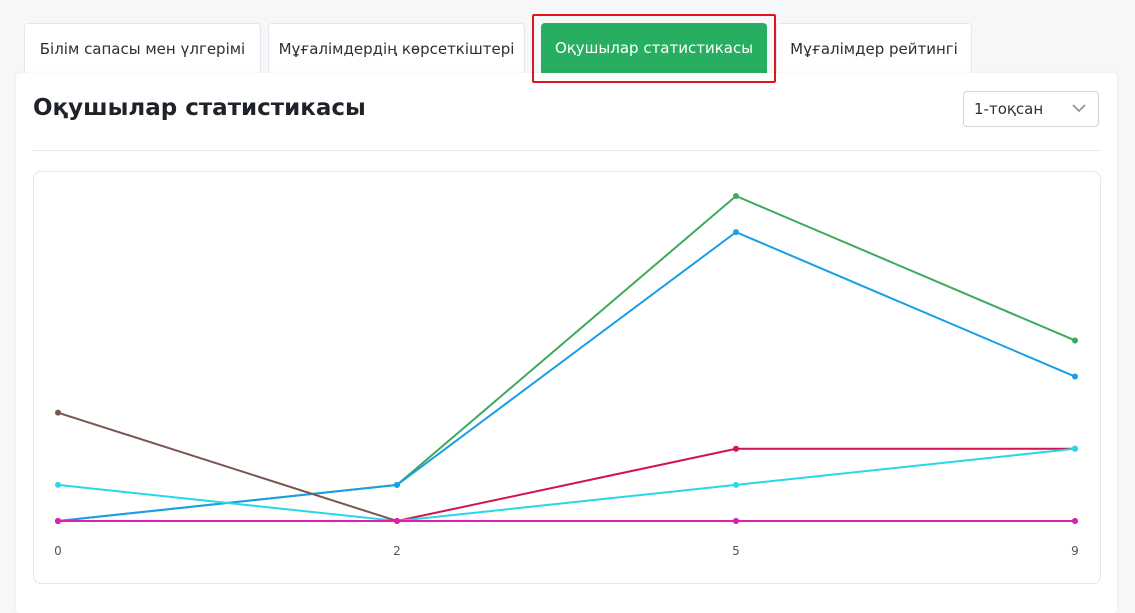 This screenshot has height=613, width=1135. I want to click on tab-teachers-rating-label: Мұғалімдер рейтингі, so click(874, 48).